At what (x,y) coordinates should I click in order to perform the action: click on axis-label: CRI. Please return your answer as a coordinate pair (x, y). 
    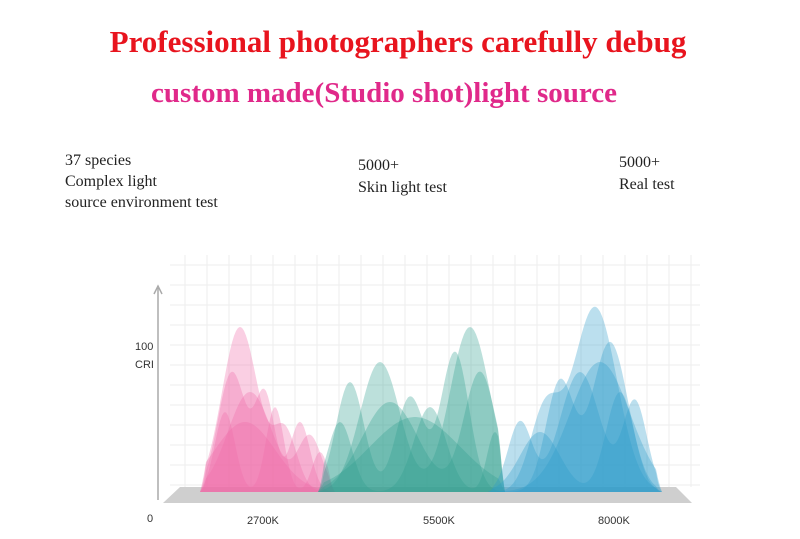
    Looking at the image, I should click on (144, 365).